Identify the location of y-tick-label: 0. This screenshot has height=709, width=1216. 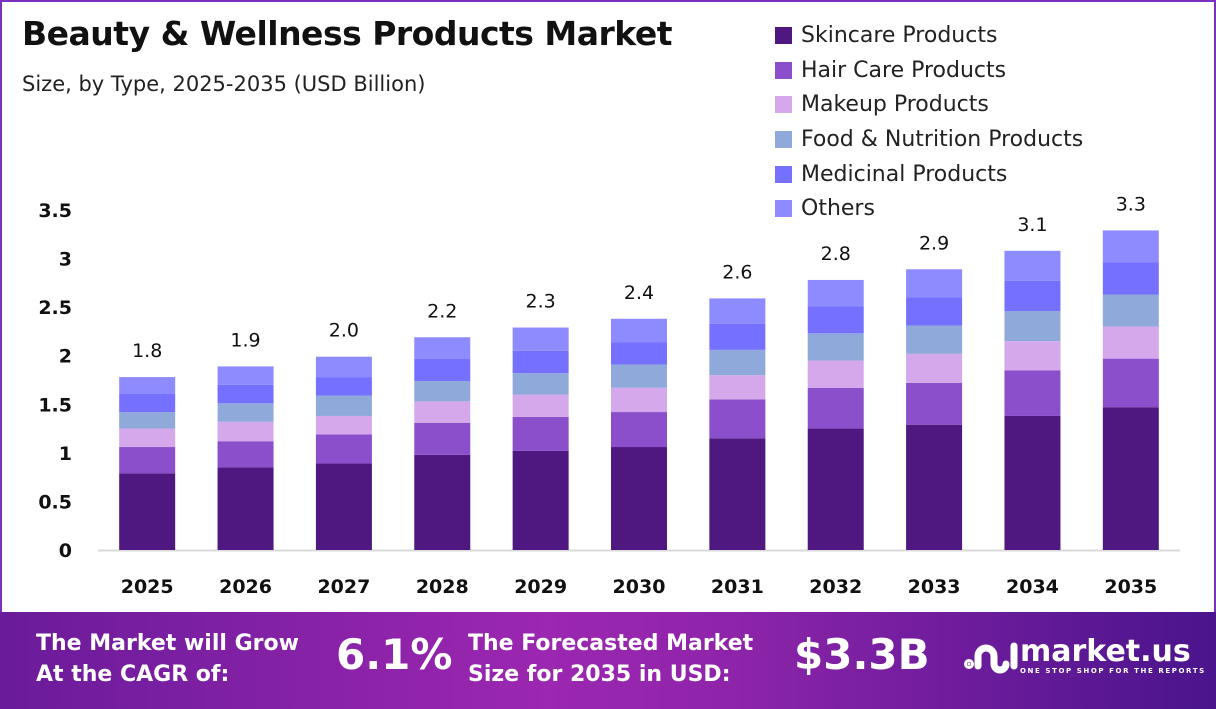
(65, 551).